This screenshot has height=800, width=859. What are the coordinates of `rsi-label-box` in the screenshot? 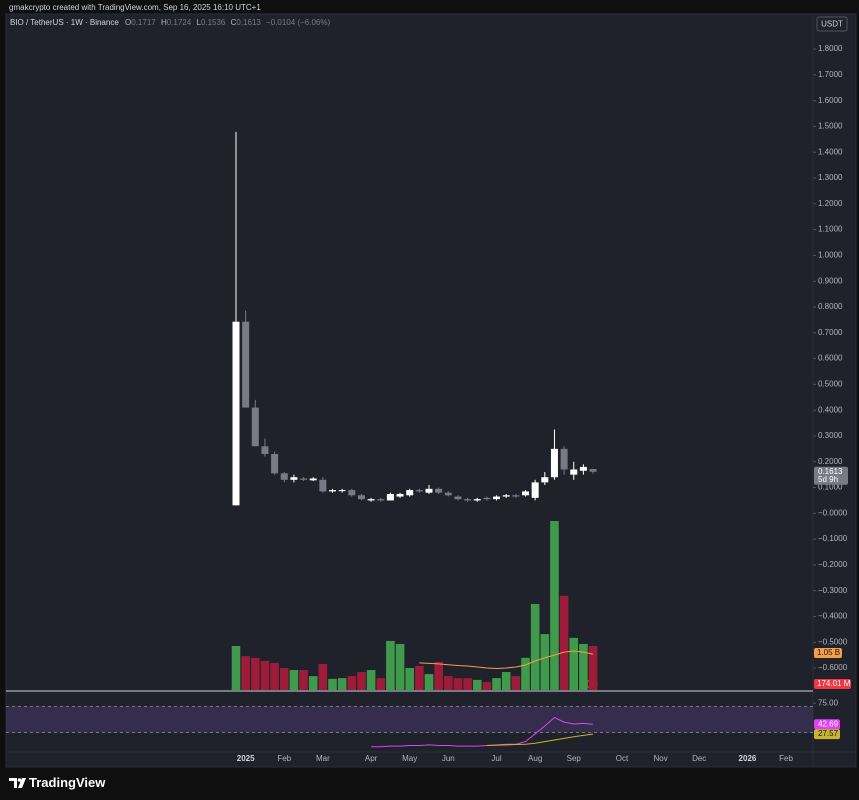 It's located at (827, 724).